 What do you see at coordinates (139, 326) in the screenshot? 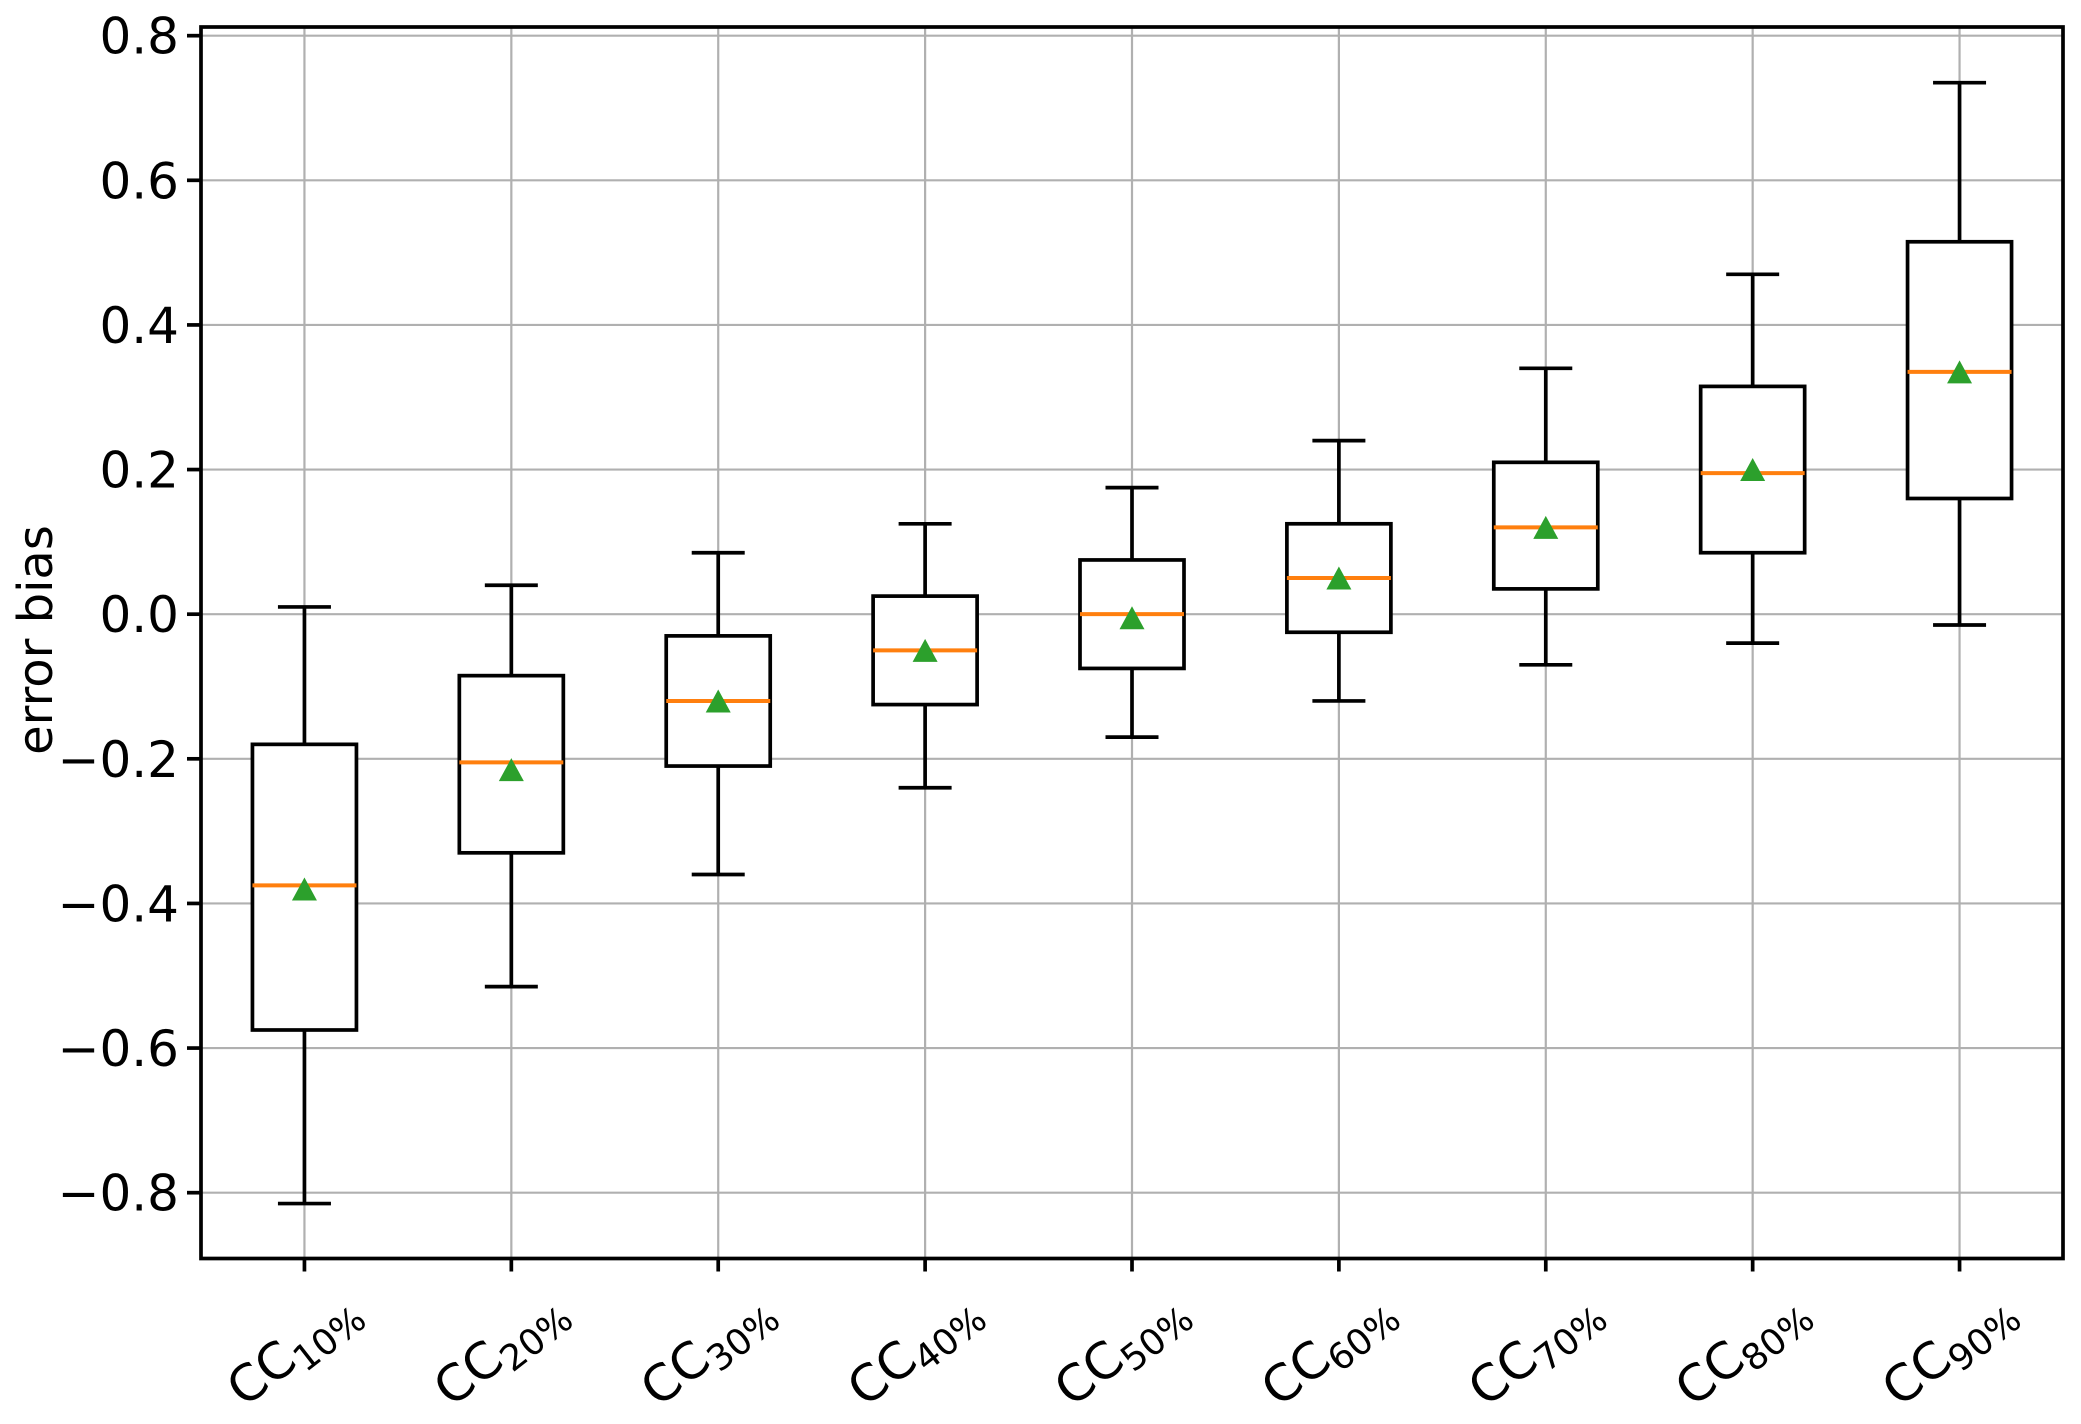
I see `y-tick-label: 0.4` at bounding box center [139, 326].